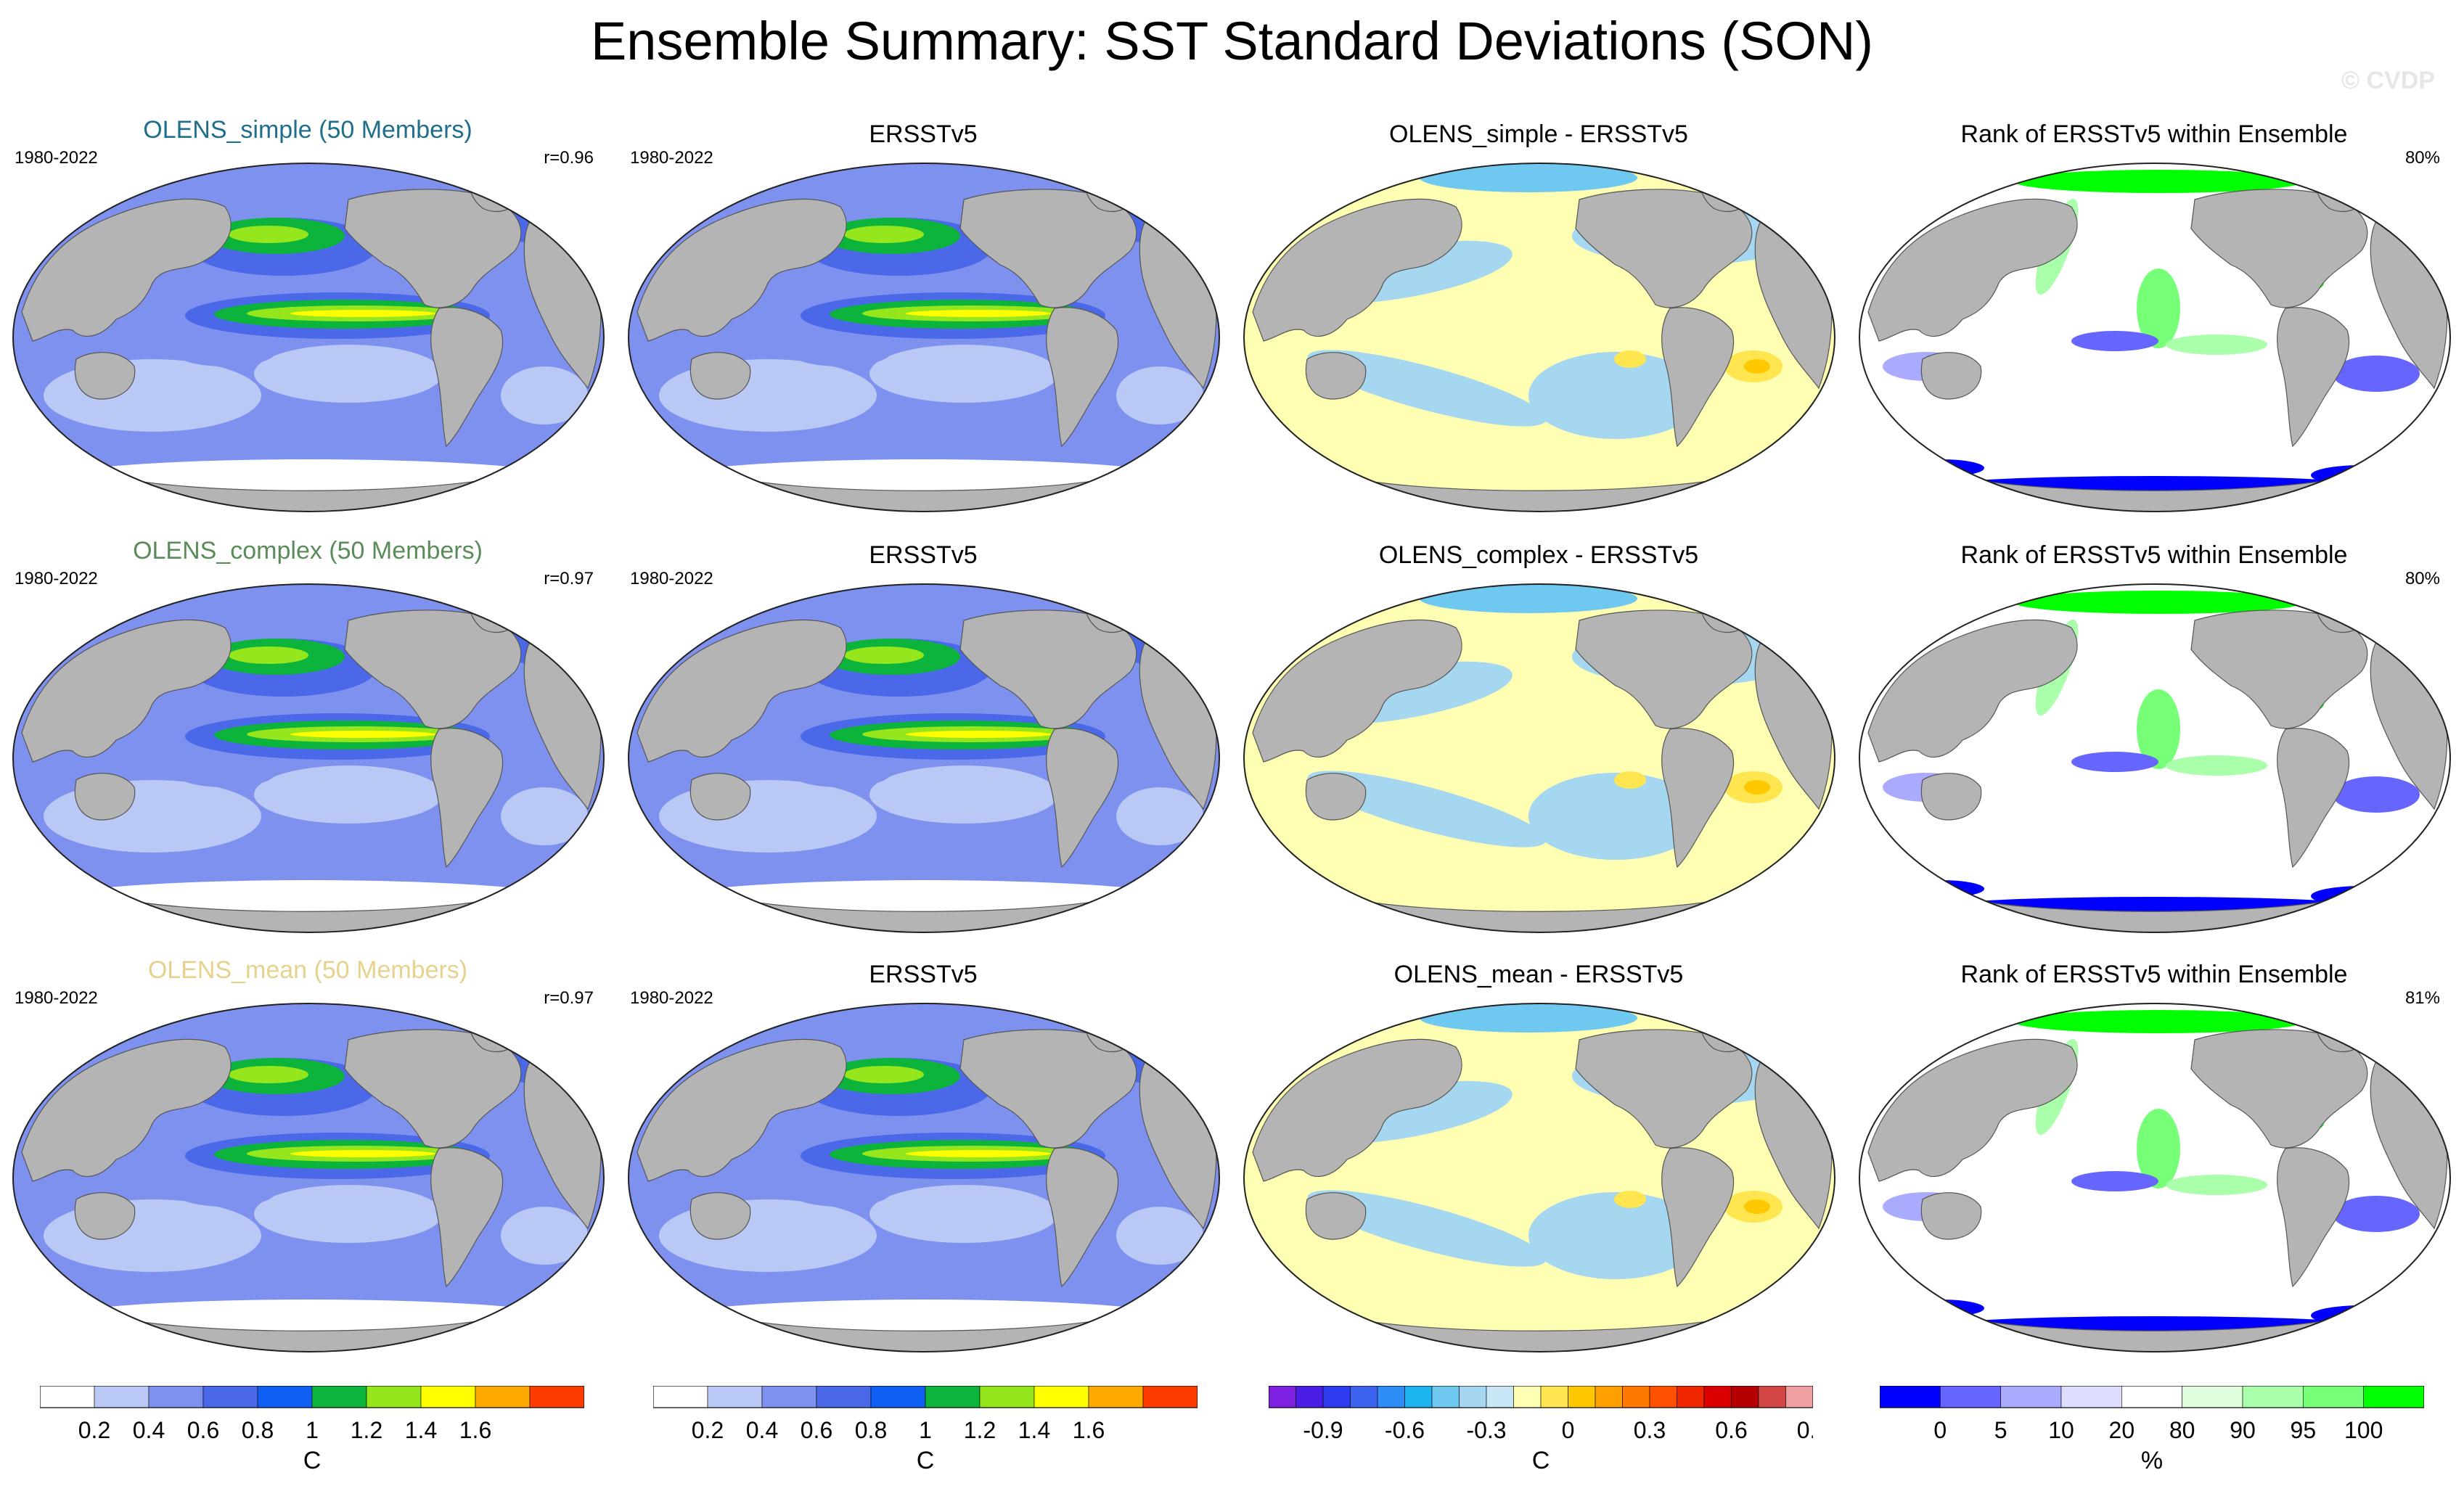 The image size is (2464, 1486). What do you see at coordinates (2154, 1188) in the screenshot?
I see `panel-rank-row3: Rank of ERSSTv5 within Ensemble 81%` at bounding box center [2154, 1188].